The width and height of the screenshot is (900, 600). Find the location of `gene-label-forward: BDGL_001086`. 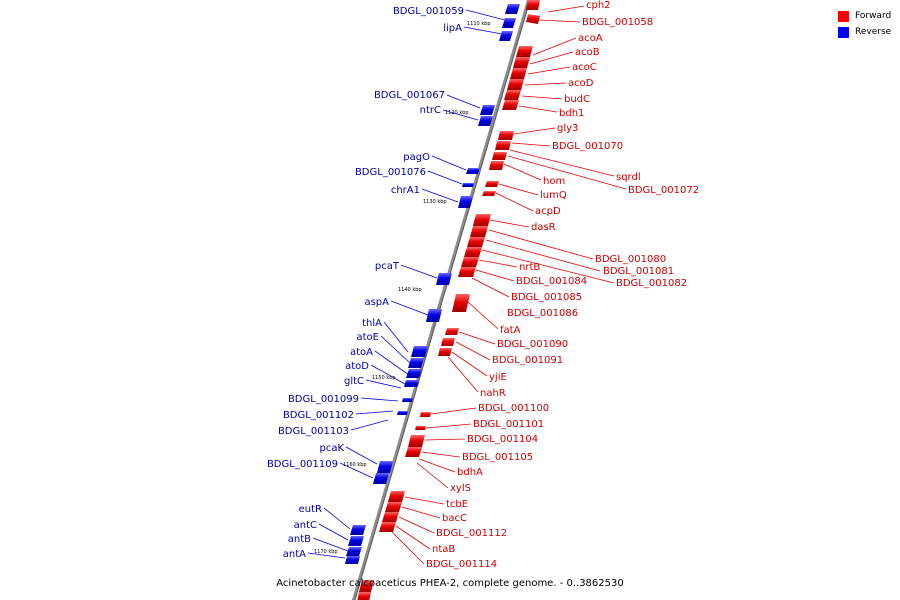

gene-label-forward: BDGL_001086 is located at coordinates (542, 313).